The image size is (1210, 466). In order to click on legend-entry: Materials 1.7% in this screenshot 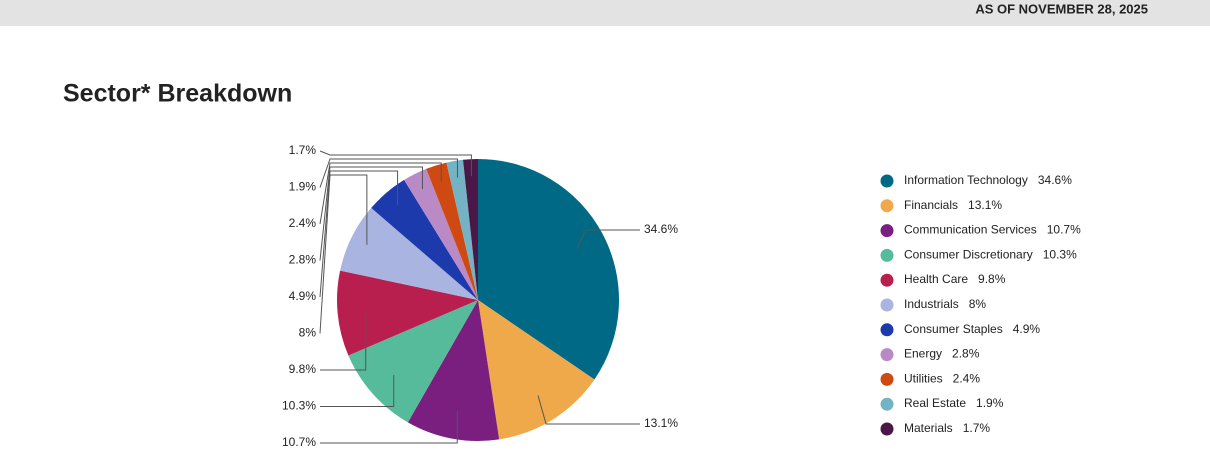, I will do `click(947, 428)`.